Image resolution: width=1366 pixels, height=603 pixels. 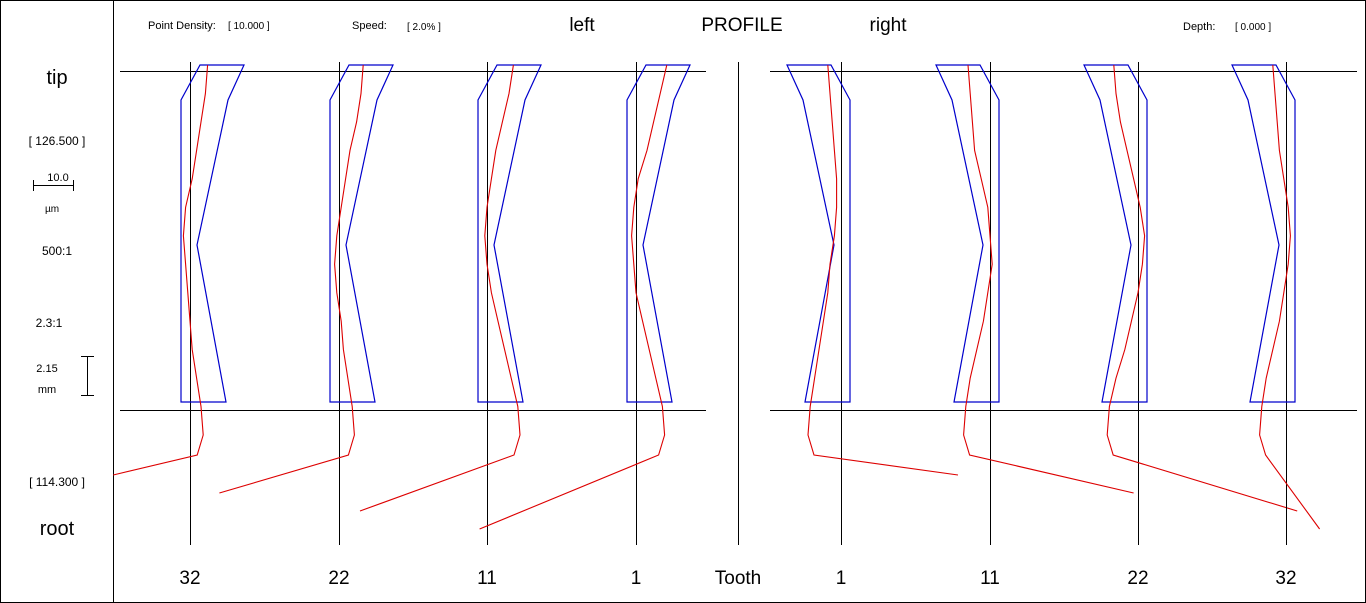 I want to click on tip-label: tip, so click(x=56, y=78).